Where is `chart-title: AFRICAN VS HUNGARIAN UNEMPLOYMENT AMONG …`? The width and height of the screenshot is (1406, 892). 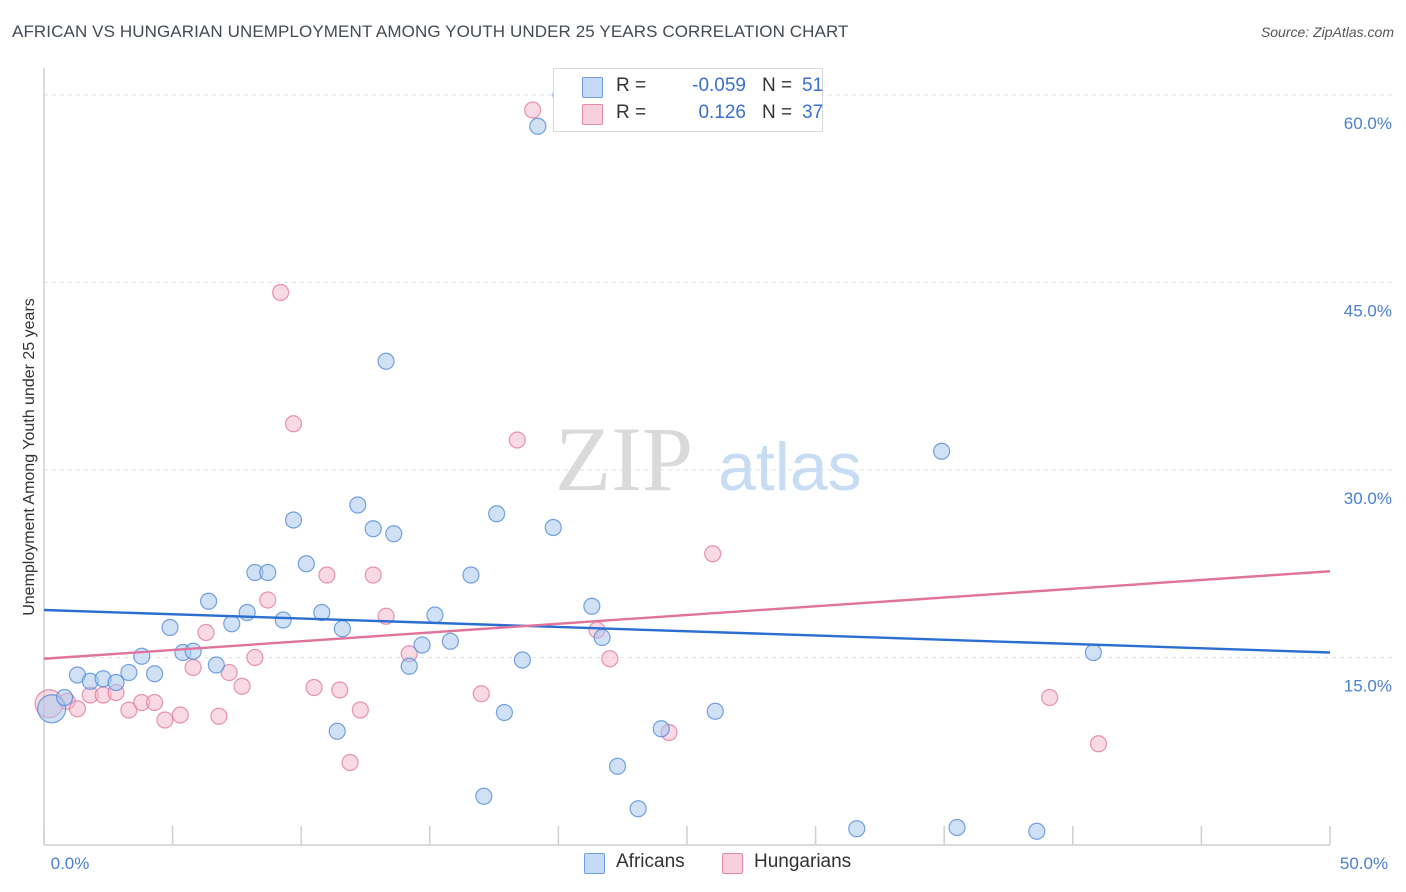 chart-title: AFRICAN VS HUNGARIAN UNEMPLOYMENT AMONG … is located at coordinates (430, 31).